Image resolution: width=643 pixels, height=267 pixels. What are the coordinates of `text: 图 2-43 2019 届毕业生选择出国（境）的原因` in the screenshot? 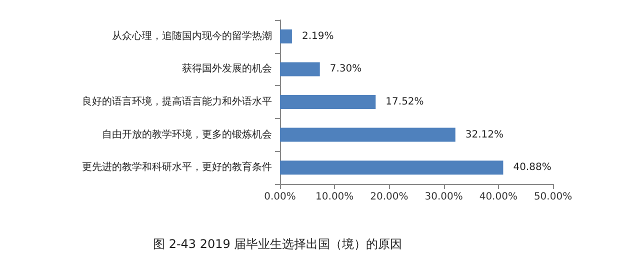 It's located at (277, 244).